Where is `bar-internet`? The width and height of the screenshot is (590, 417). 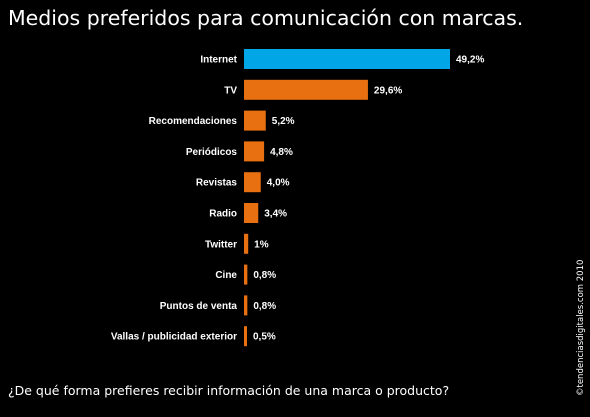 bar-internet is located at coordinates (347, 59).